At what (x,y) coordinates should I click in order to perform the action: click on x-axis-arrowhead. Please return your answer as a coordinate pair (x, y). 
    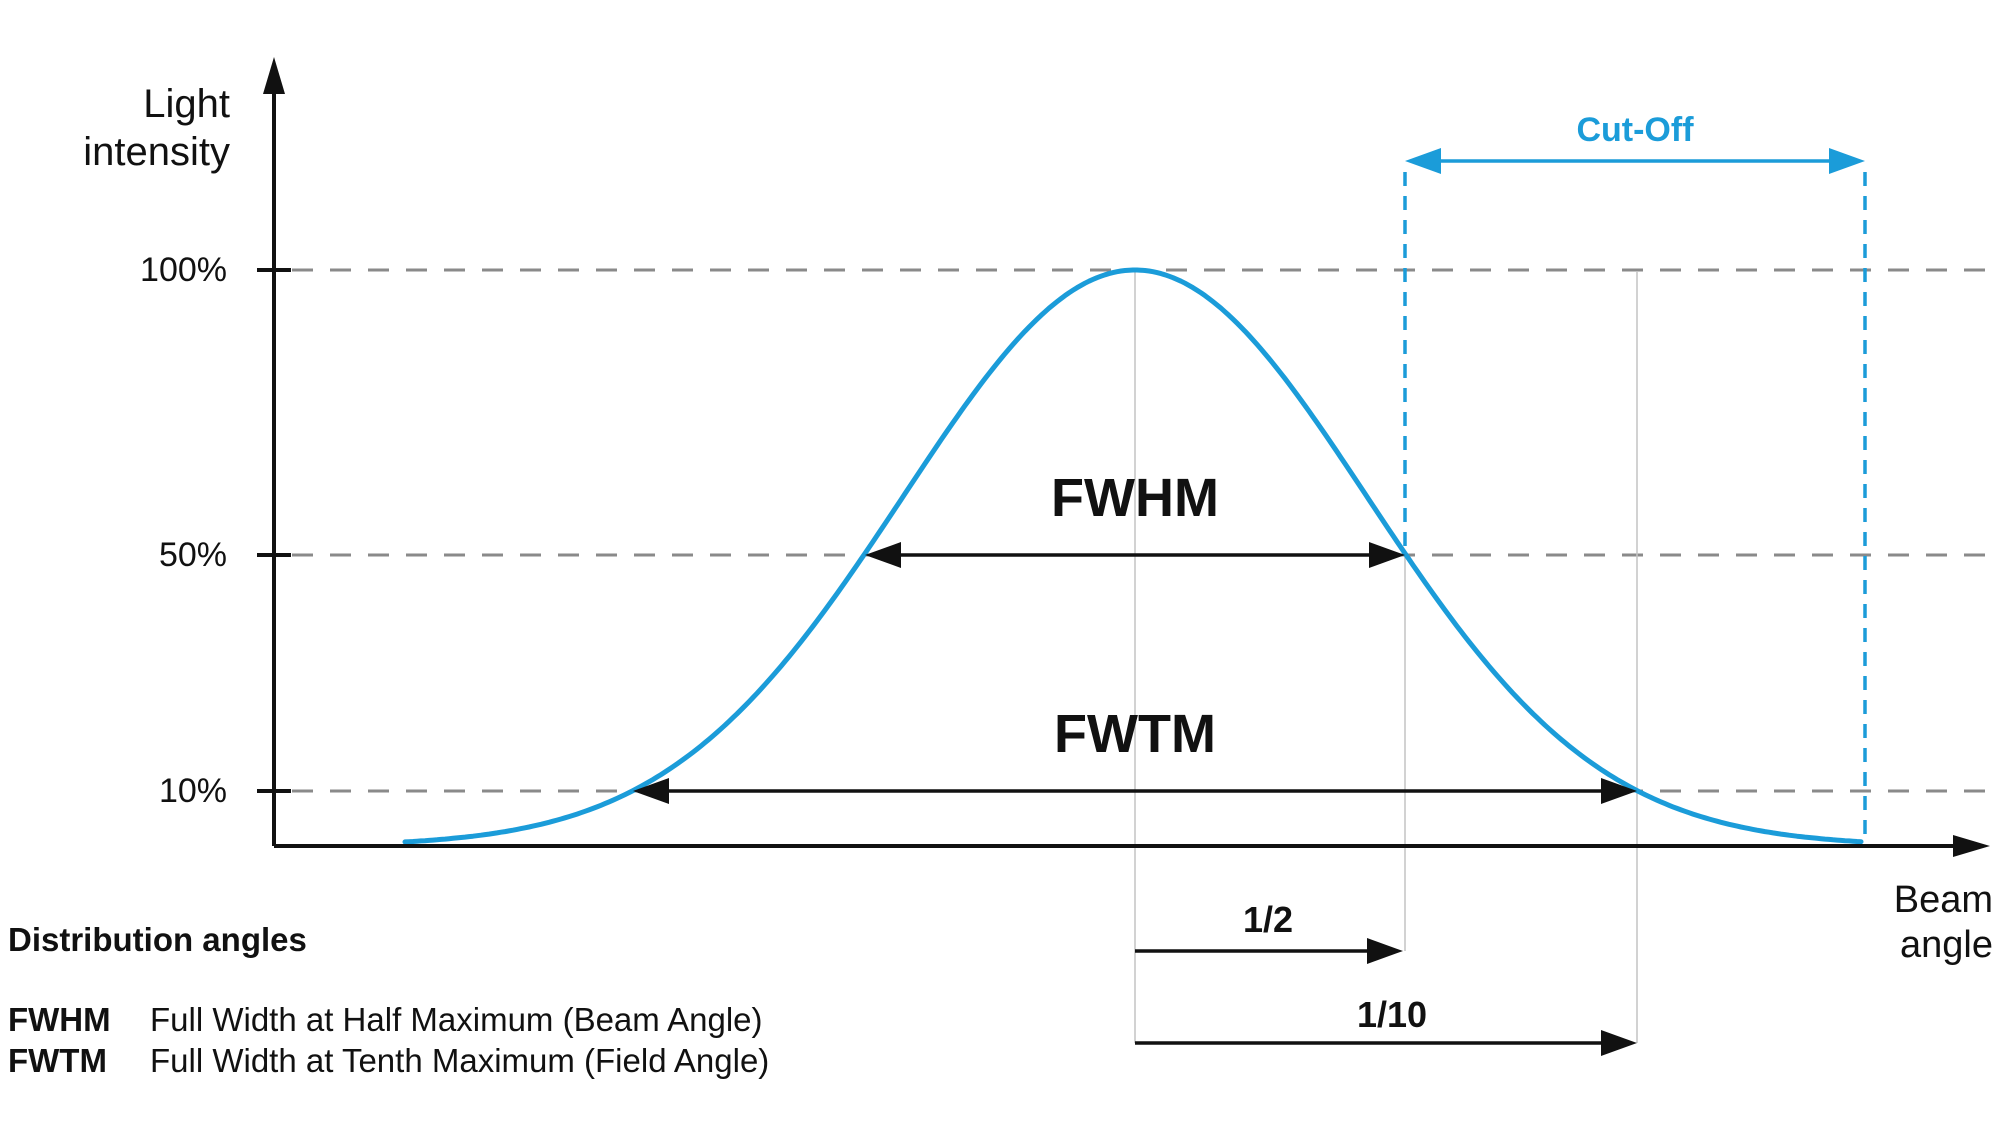
    Looking at the image, I should click on (1971, 846).